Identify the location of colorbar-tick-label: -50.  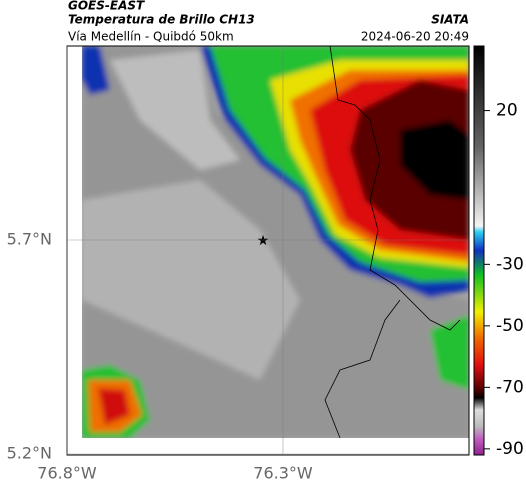
(510, 326).